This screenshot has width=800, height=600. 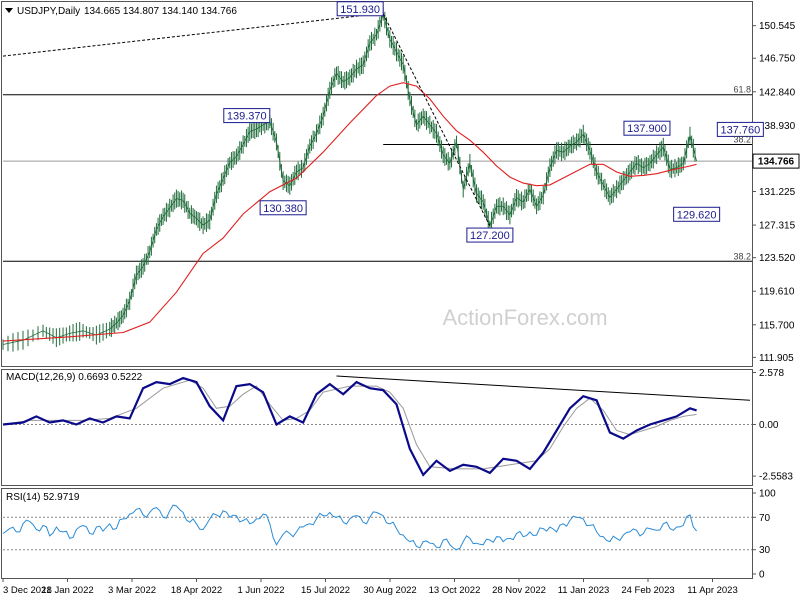 What do you see at coordinates (349, 426) in the screenshot?
I see `macd-main-line` at bounding box center [349, 426].